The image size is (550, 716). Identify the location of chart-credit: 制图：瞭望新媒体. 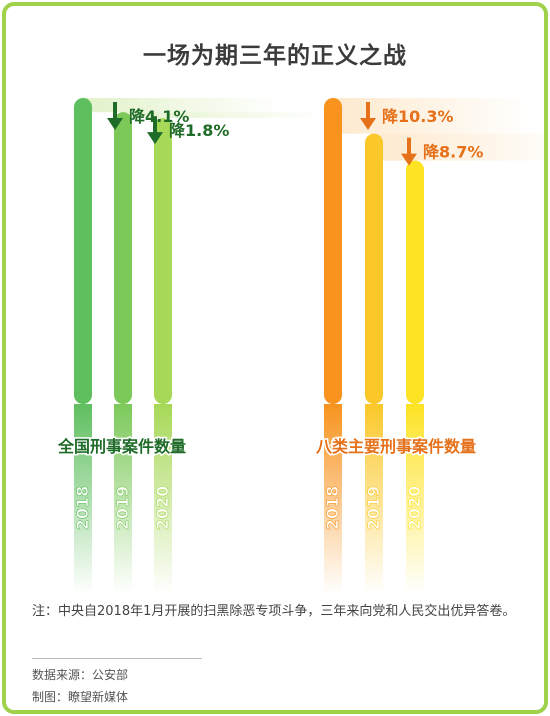
(80, 697).